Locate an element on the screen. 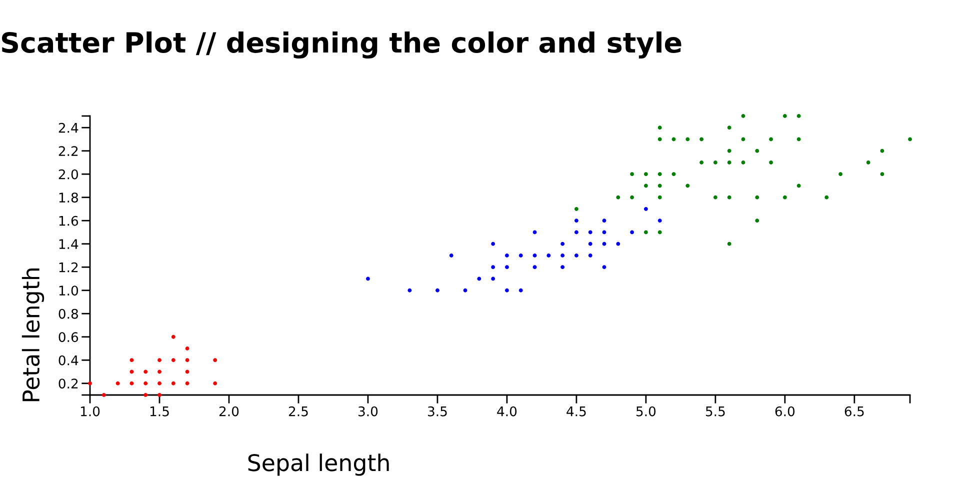  x-tick-label: 4.0 is located at coordinates (507, 411).